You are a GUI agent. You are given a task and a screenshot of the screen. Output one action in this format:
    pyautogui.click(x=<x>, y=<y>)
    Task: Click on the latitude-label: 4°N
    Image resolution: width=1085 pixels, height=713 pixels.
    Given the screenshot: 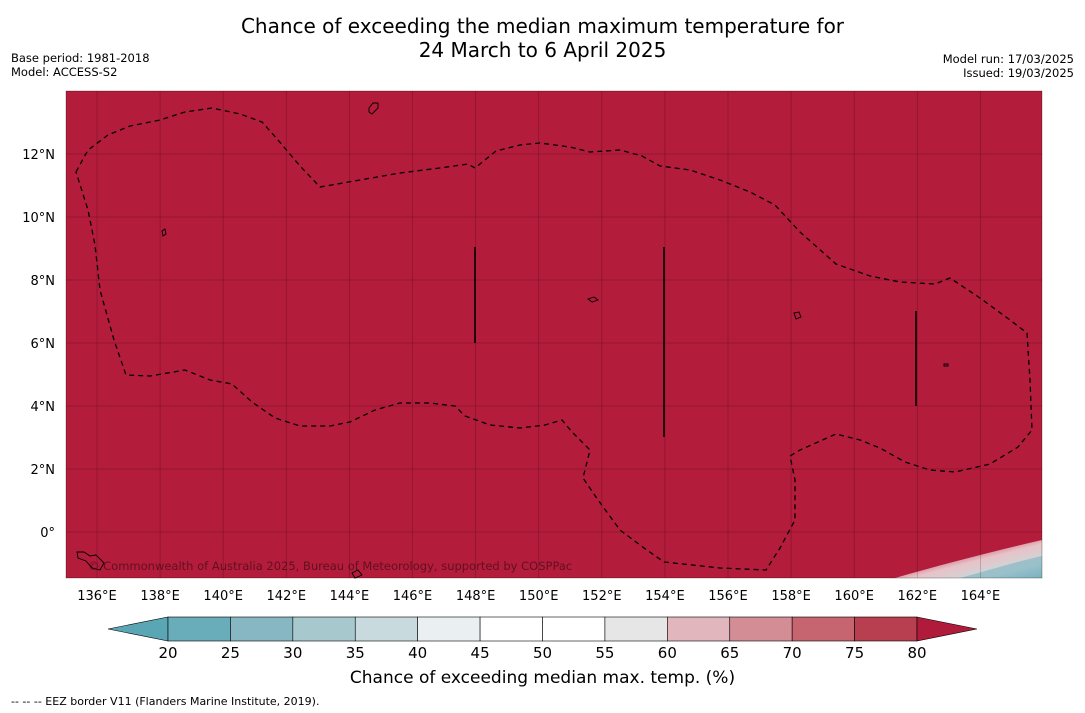 What is the action you would take?
    pyautogui.click(x=43, y=407)
    